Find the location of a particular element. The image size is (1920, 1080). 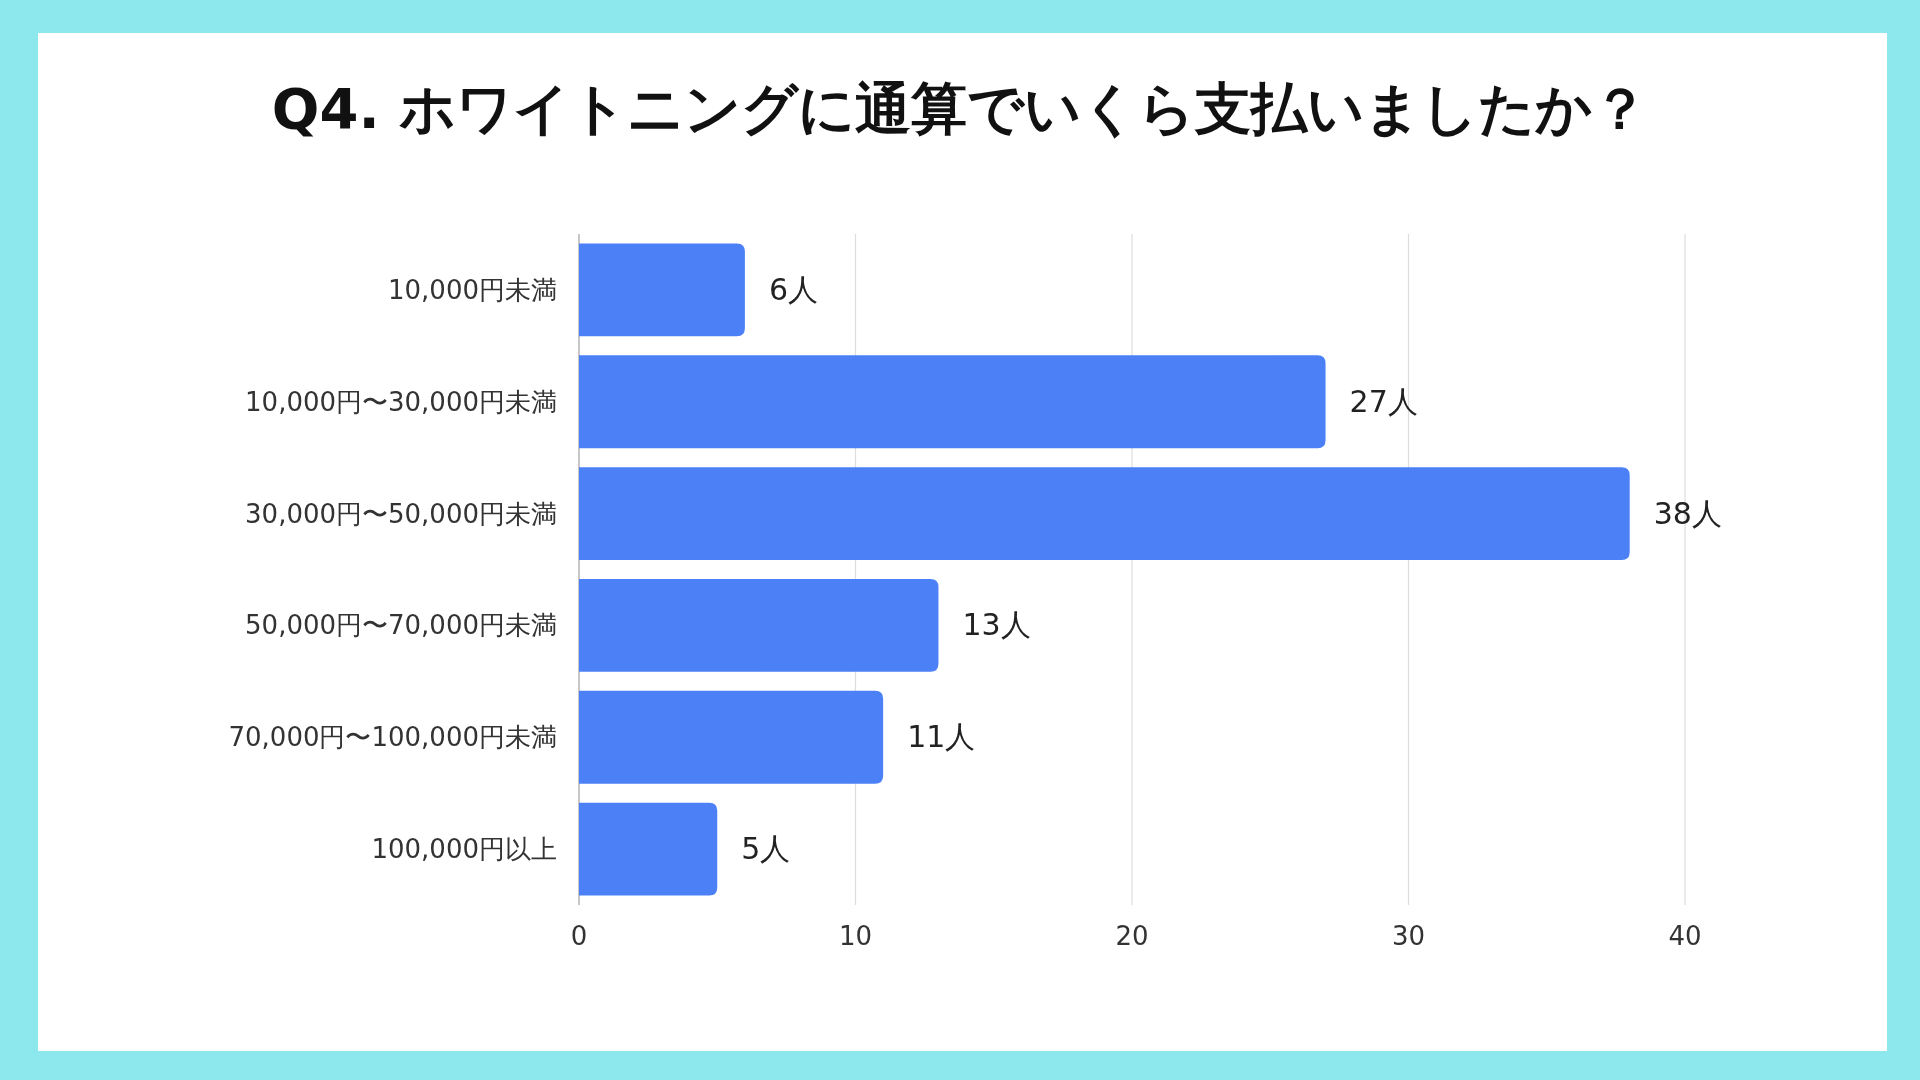

x-tick-label: 20 is located at coordinates (1132, 936).